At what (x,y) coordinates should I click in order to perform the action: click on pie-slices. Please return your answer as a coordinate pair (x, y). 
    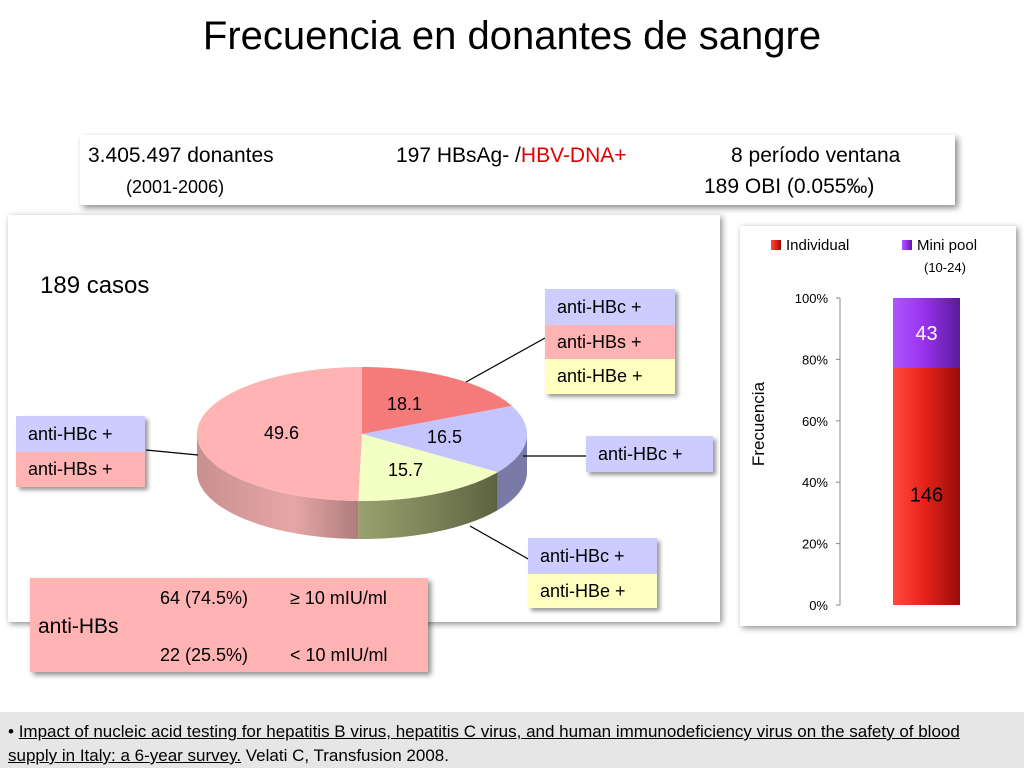
    Looking at the image, I should click on (362, 453).